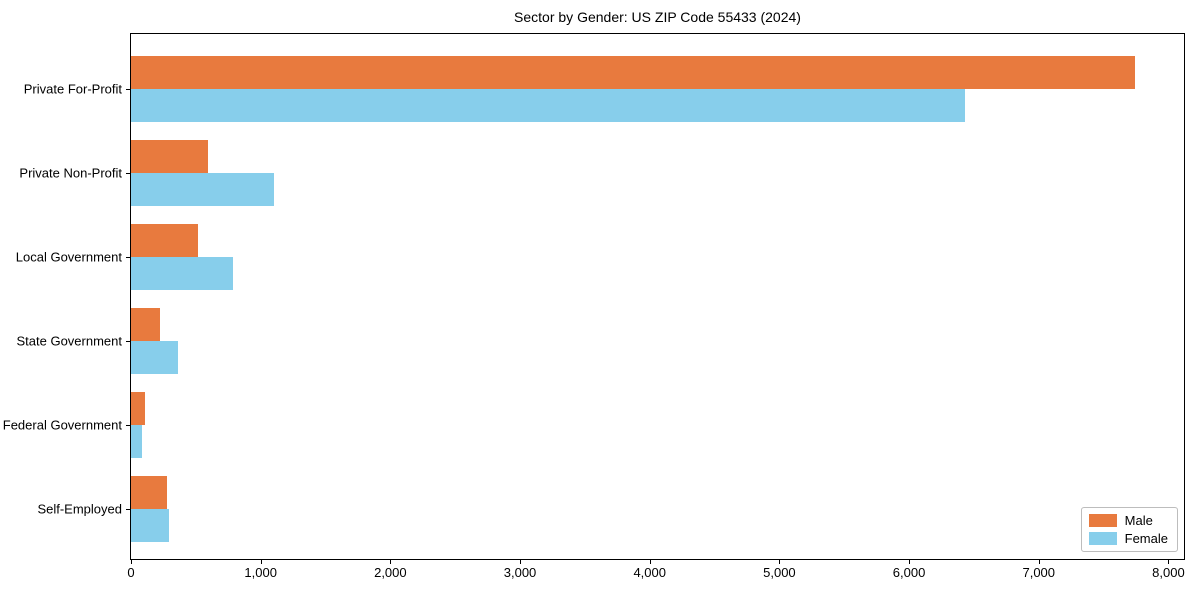  Describe the element at coordinates (70, 173) in the screenshot. I see `y-tick-label: Private Non-Profit` at that location.